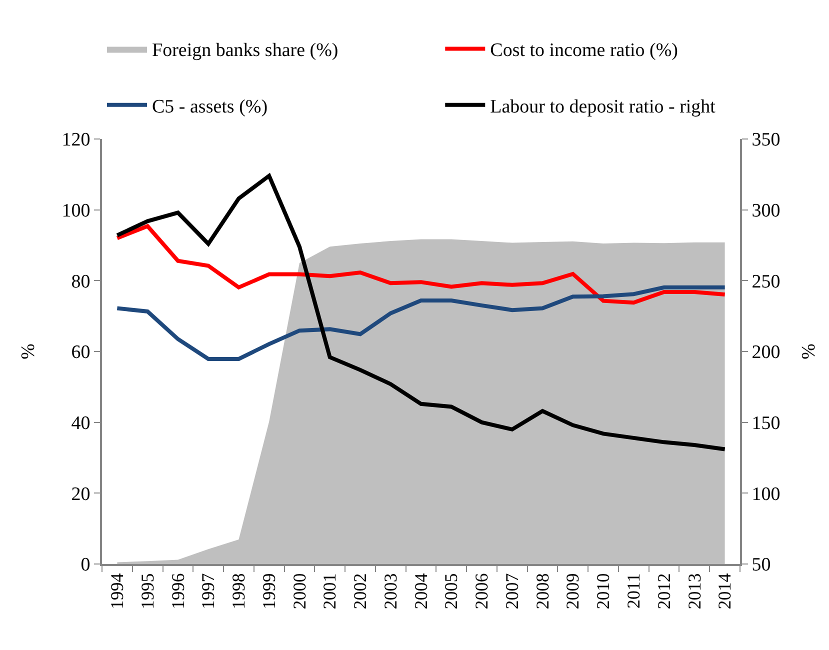 This screenshot has height=650, width=829. I want to click on y2-tick-label: 350, so click(766, 140).